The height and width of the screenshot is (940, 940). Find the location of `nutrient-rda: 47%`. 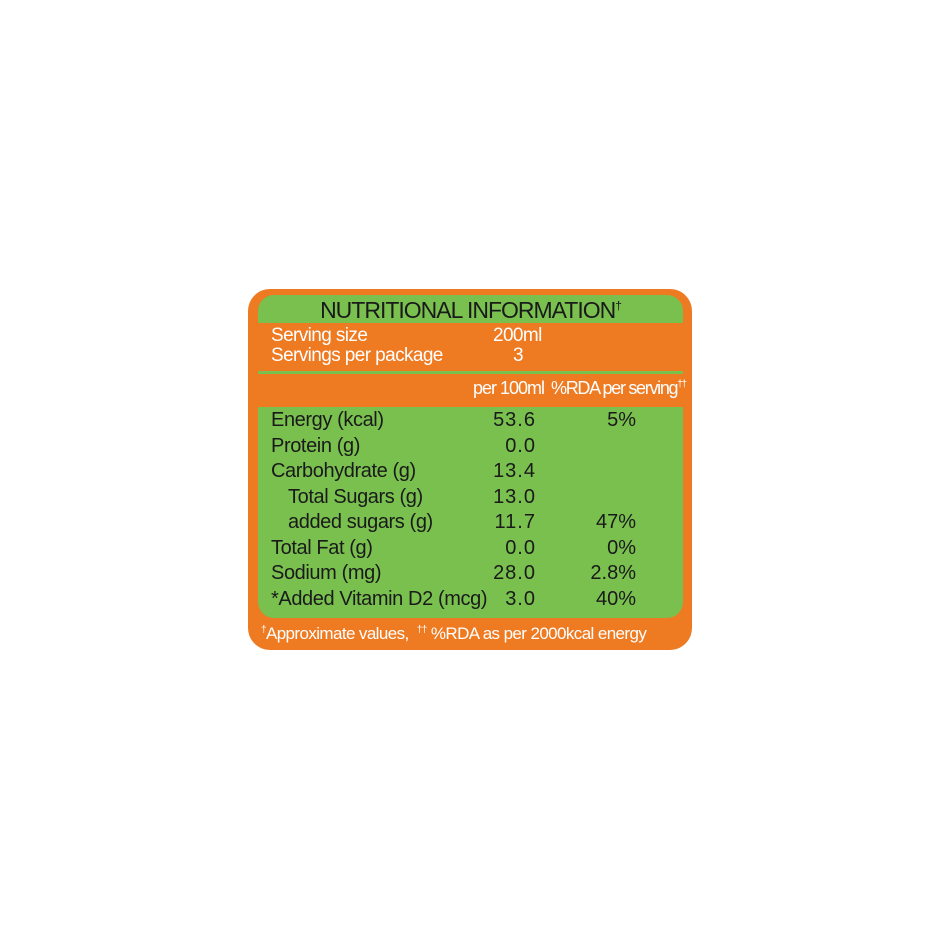

nutrient-rda: 47% is located at coordinates (615, 522).